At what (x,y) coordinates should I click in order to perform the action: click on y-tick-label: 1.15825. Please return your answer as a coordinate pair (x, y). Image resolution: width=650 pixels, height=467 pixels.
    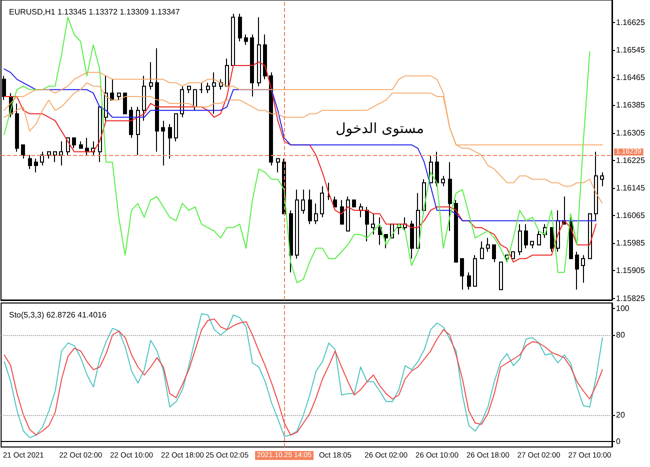
    Looking at the image, I should click on (631, 298).